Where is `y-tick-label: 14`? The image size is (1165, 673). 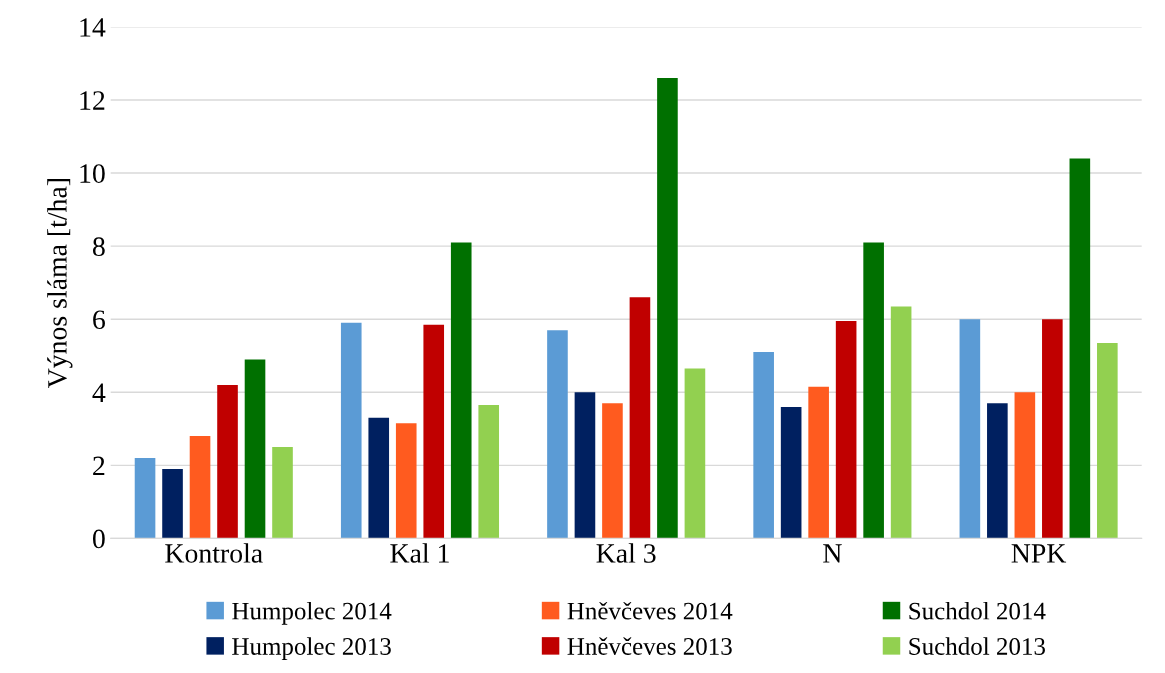 y-tick-label: 14 is located at coordinates (93, 27).